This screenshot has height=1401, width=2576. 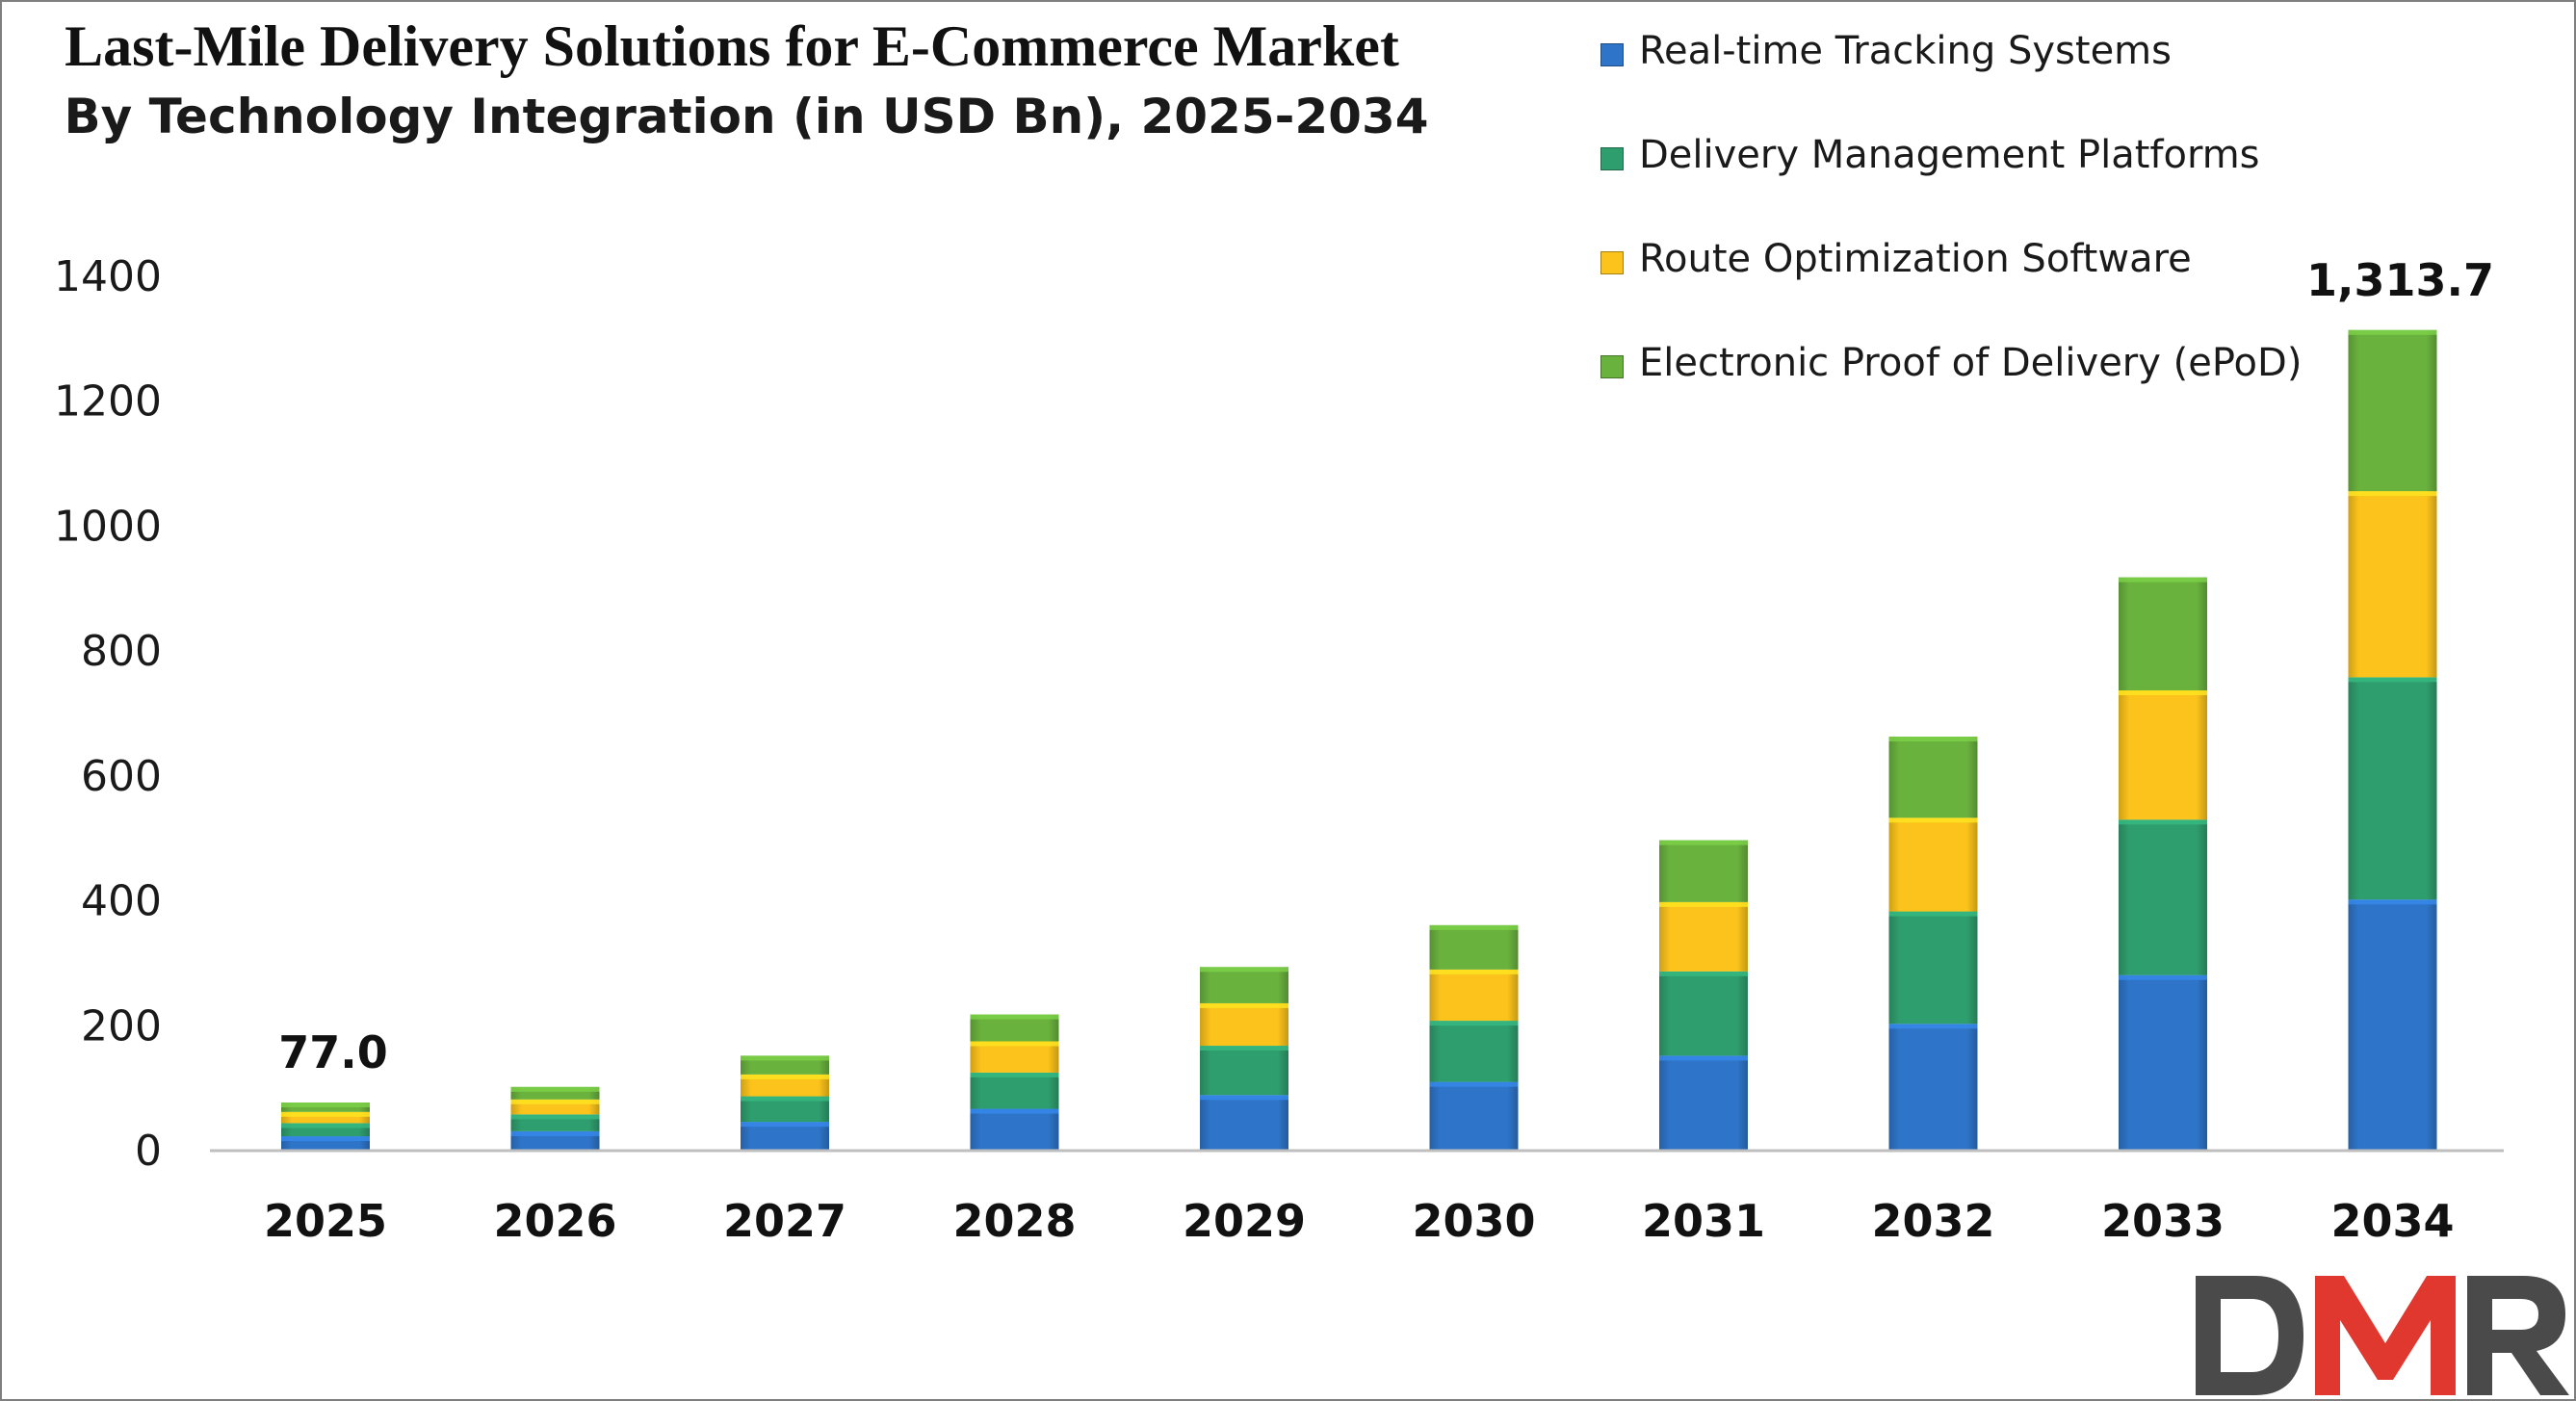 I want to click on bar-segment-2032-s1, so click(x=1933, y=968).